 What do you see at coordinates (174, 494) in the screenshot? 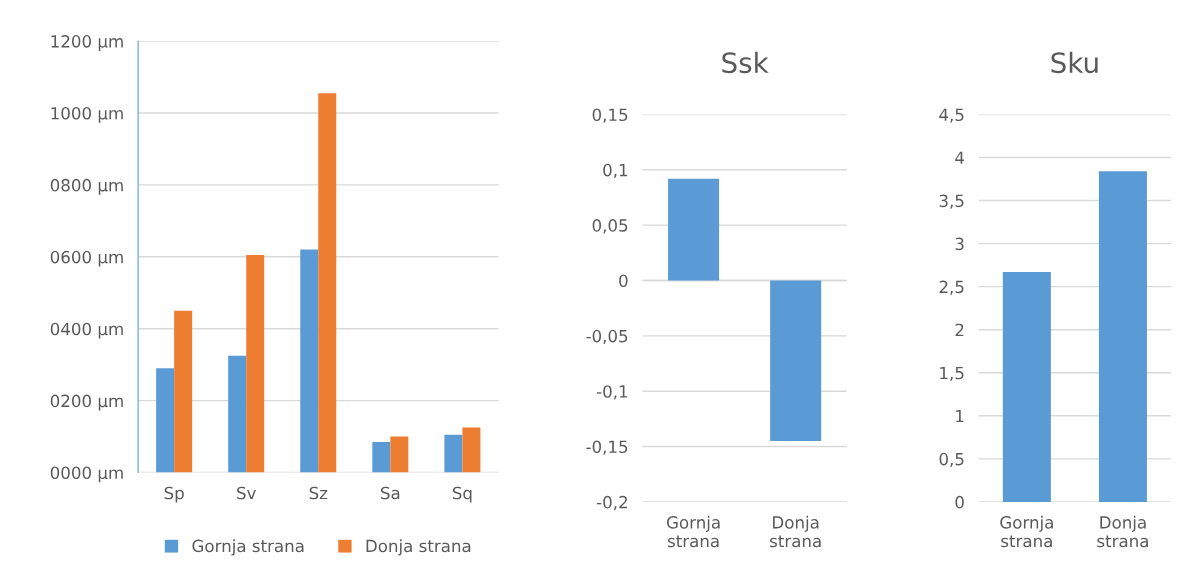
I see `x-tick-label: Sp` at bounding box center [174, 494].